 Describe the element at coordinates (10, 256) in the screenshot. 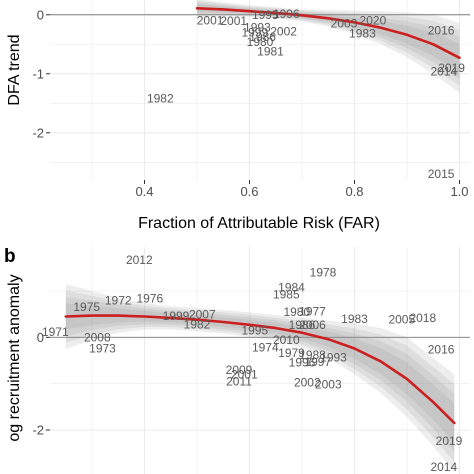

I see `panel-b-tag: b` at that location.